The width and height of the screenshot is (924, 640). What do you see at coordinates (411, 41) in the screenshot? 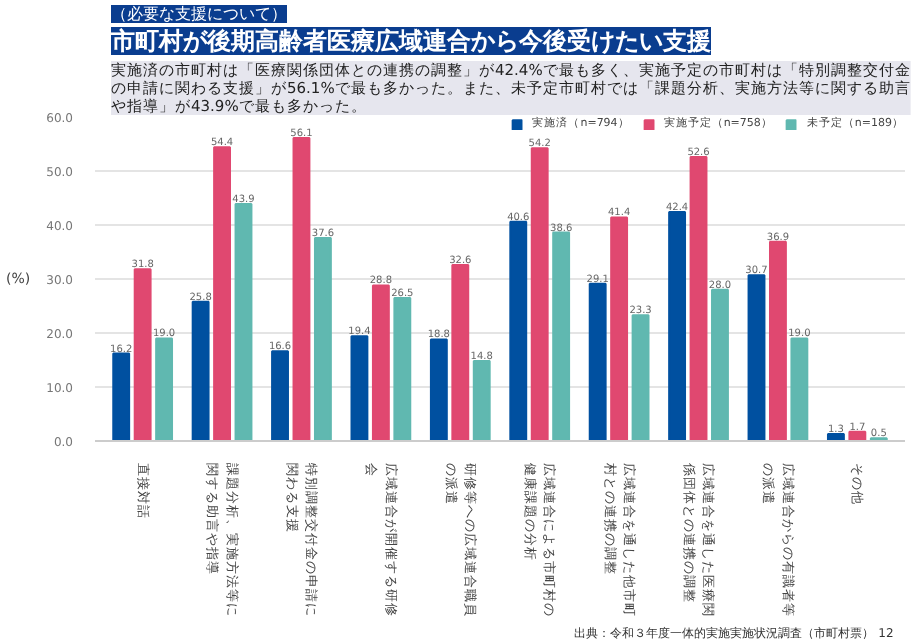
I see `chart-title: 市町村が後期高齢者医療広域連合から今後受けたい支援` at bounding box center [411, 41].